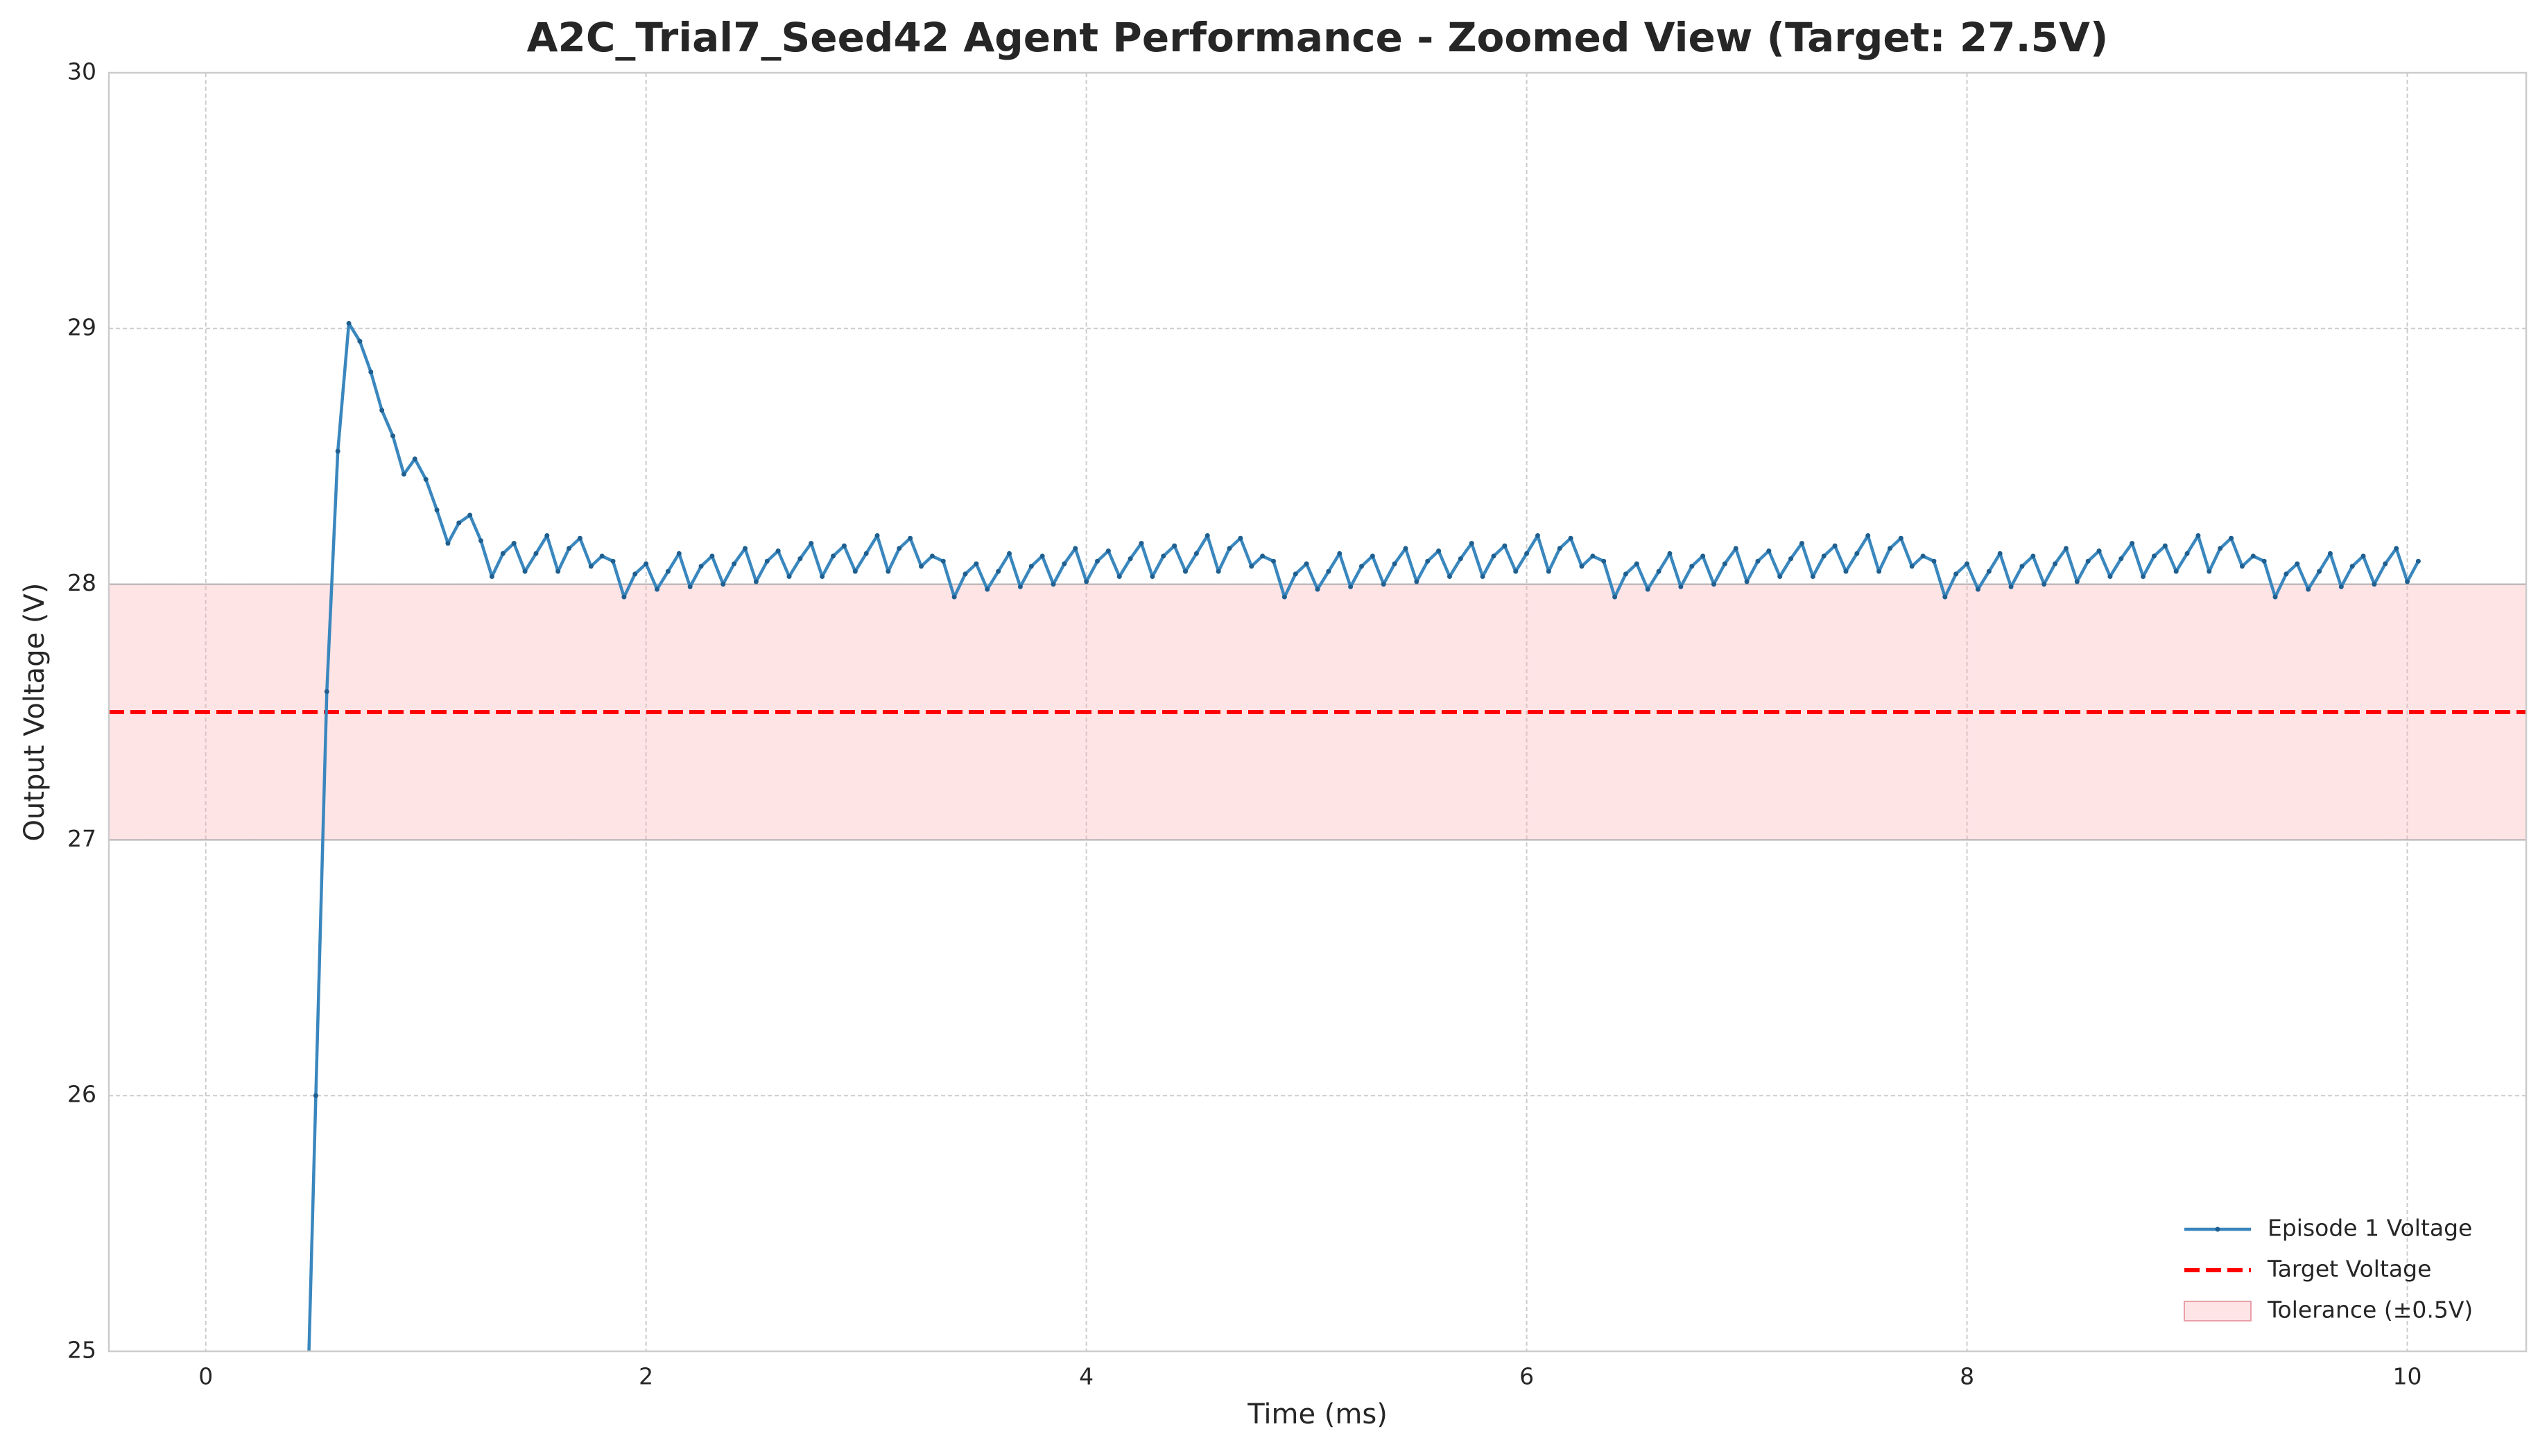 The width and height of the screenshot is (2547, 1456). What do you see at coordinates (81, 1094) in the screenshot?
I see `y-tick-label: 26` at bounding box center [81, 1094].